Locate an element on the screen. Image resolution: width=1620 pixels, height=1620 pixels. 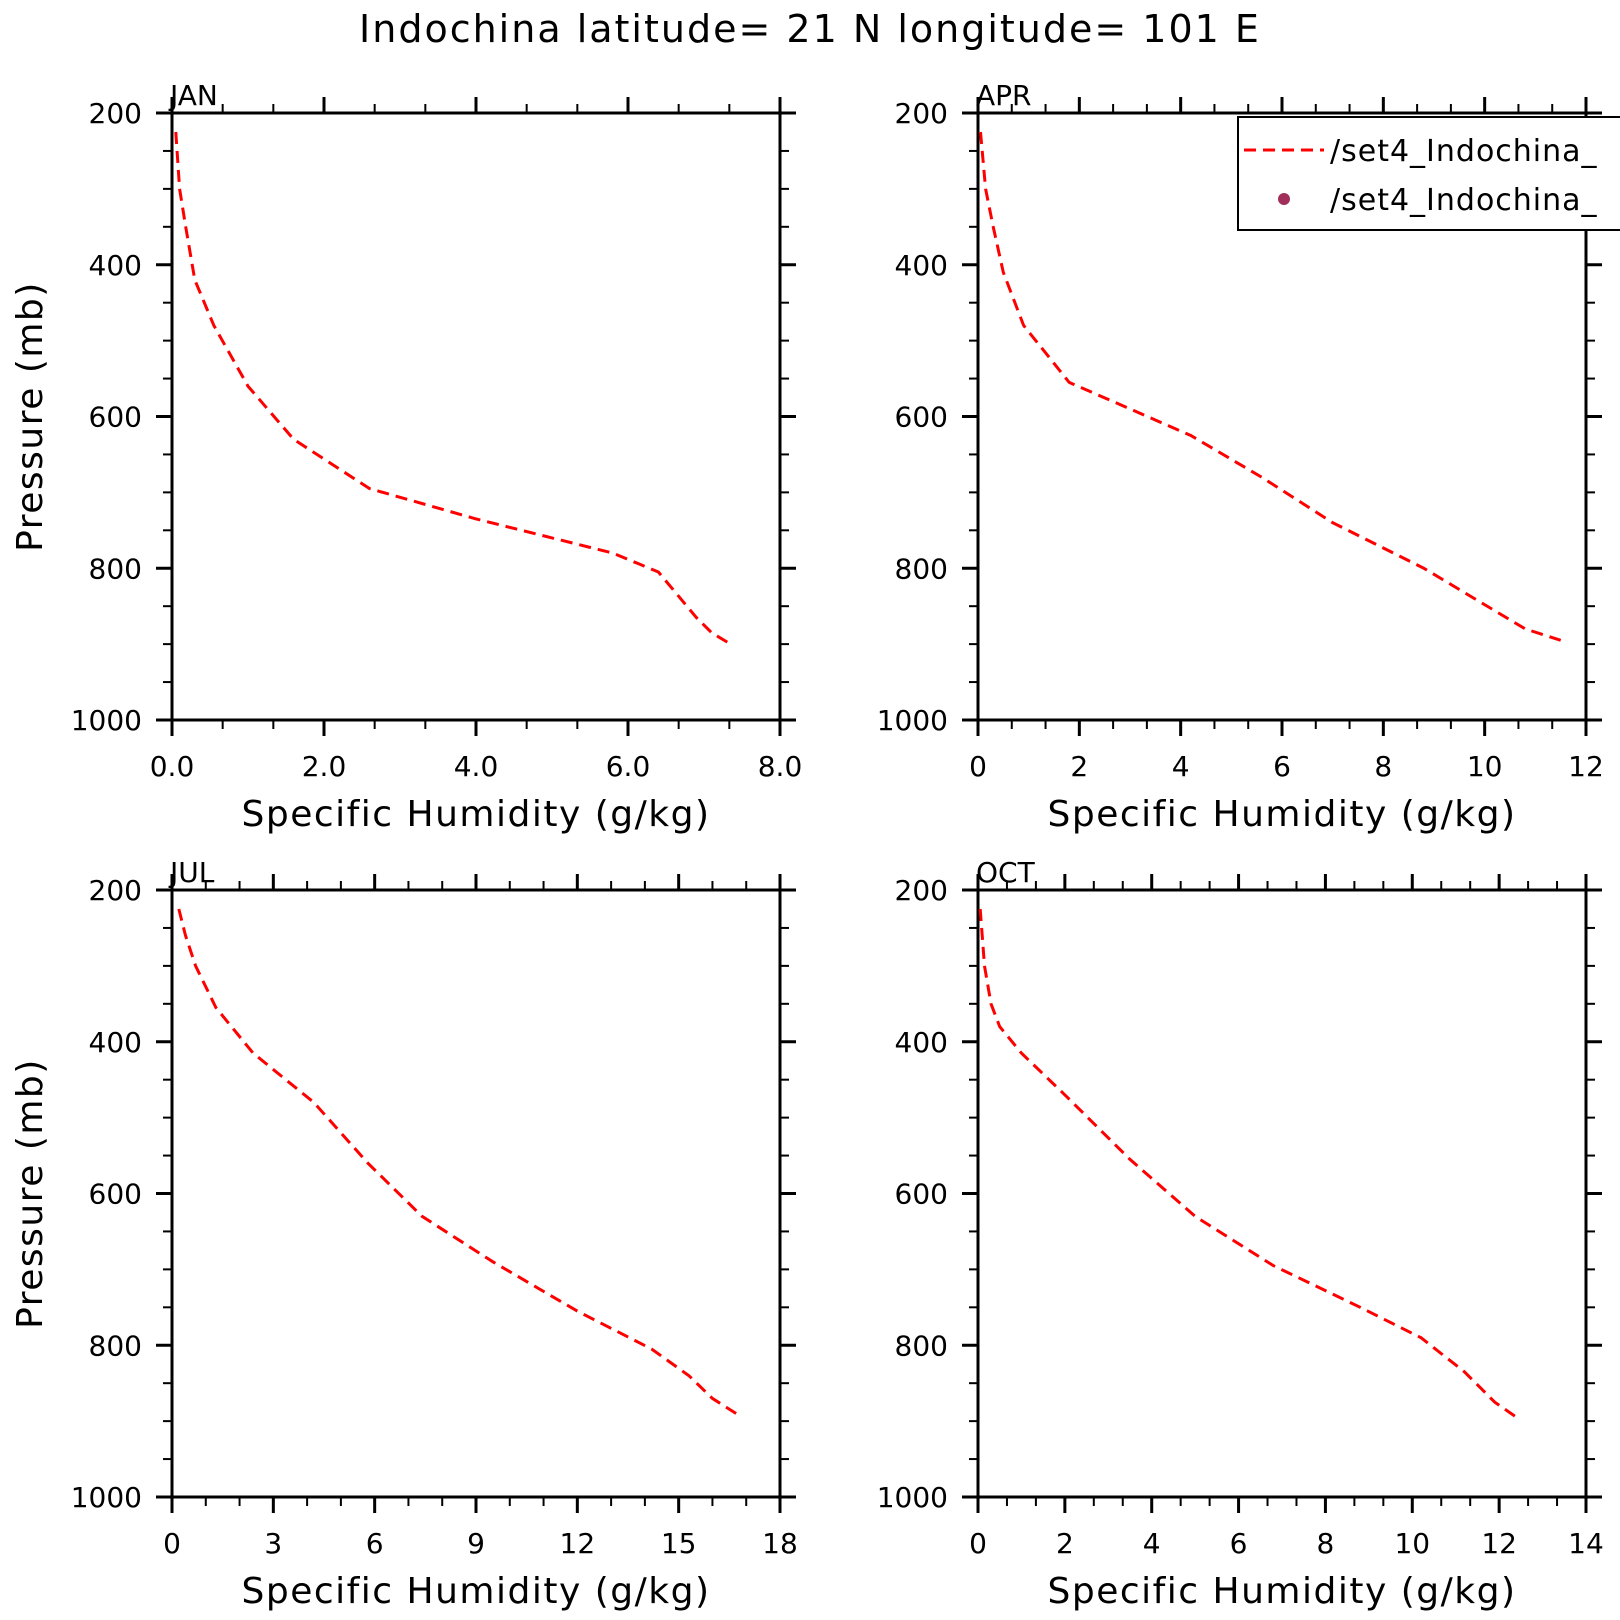
x-tick-label: 2.0 is located at coordinates (324, 766).